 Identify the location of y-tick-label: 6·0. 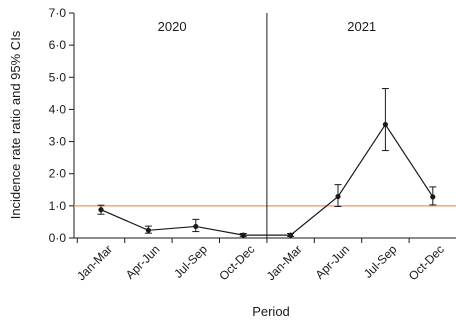
(58, 45).